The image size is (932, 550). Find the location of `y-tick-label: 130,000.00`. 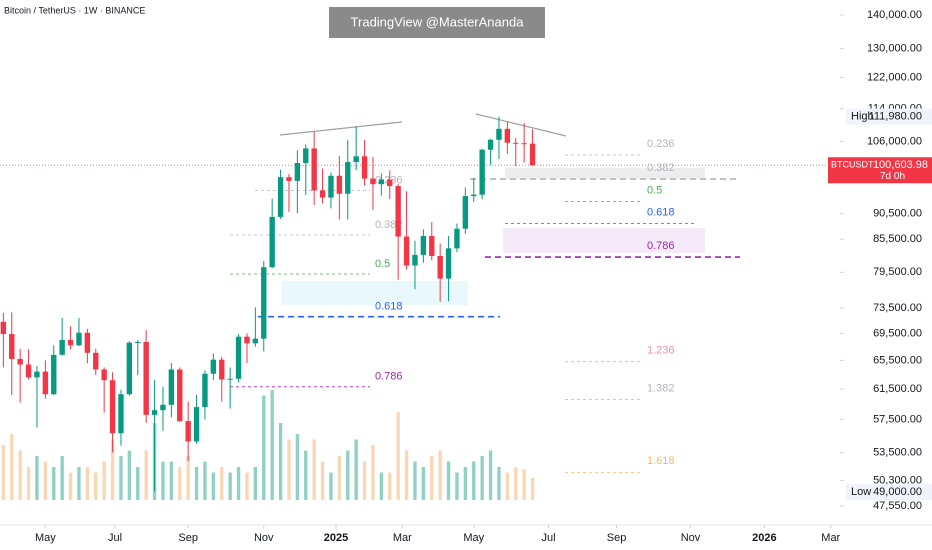

y-tick-label: 130,000.00 is located at coordinates (894, 49).